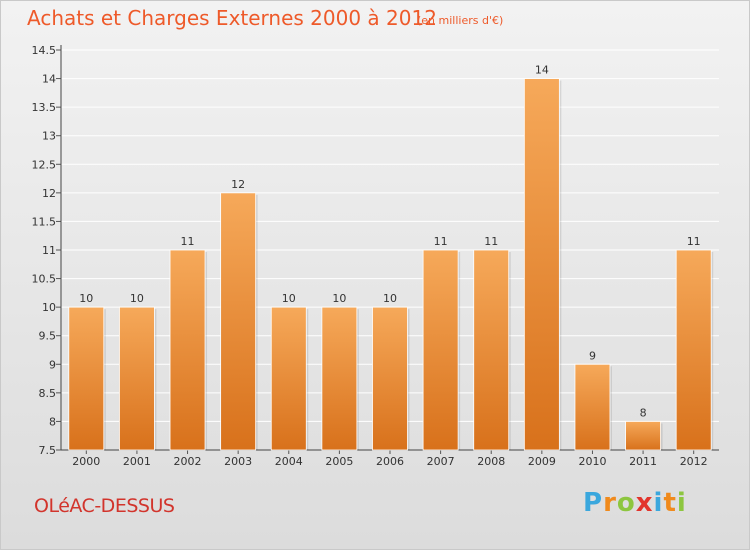 The image size is (750, 550). I want to click on x-tick-label: 2002, so click(188, 461).